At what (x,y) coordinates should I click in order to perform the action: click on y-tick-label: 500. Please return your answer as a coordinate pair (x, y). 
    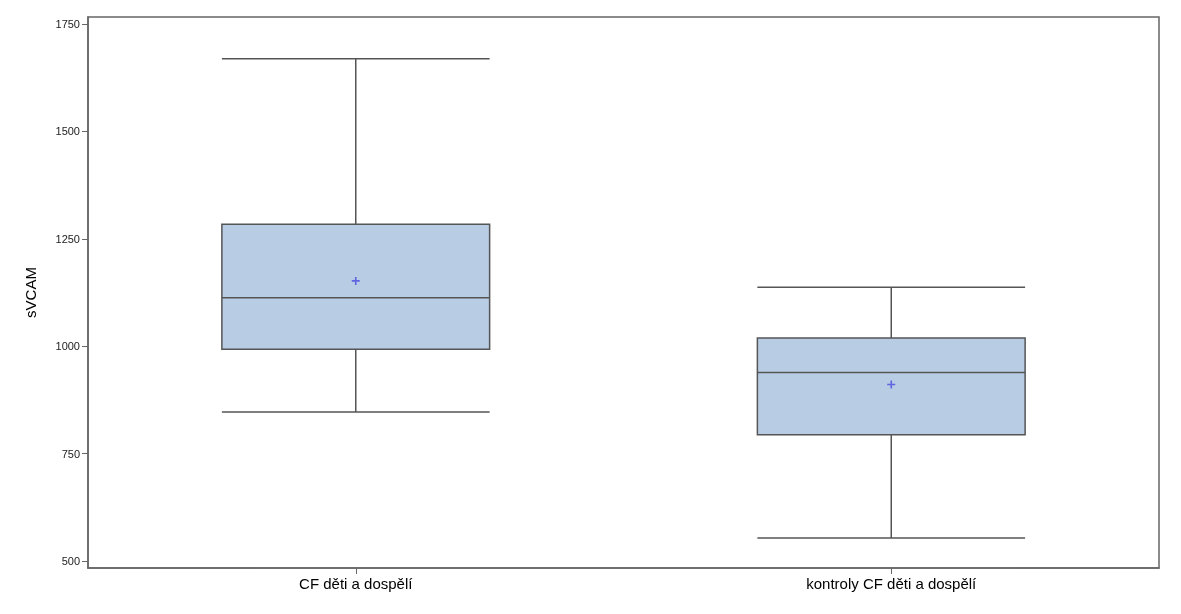
    Looking at the image, I should click on (70, 561).